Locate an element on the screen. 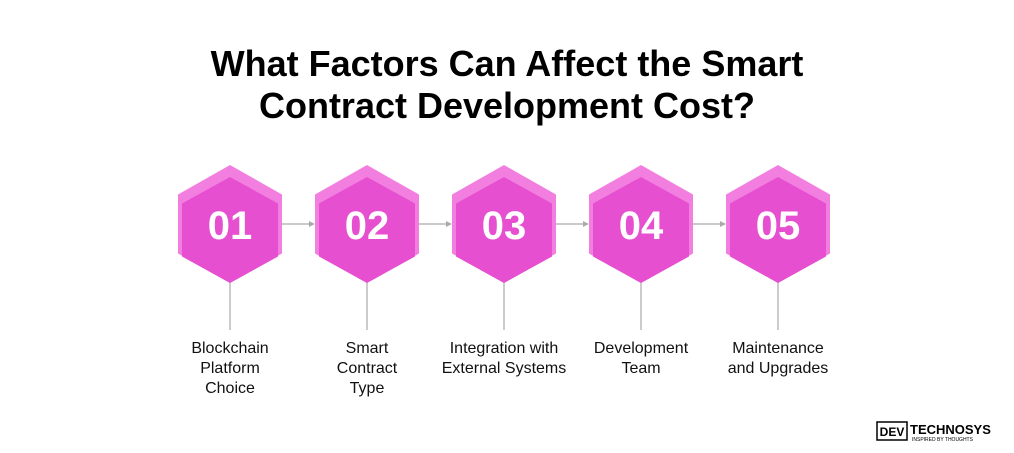 The width and height of the screenshot is (1014, 453). step-label: Team is located at coordinates (640, 368).